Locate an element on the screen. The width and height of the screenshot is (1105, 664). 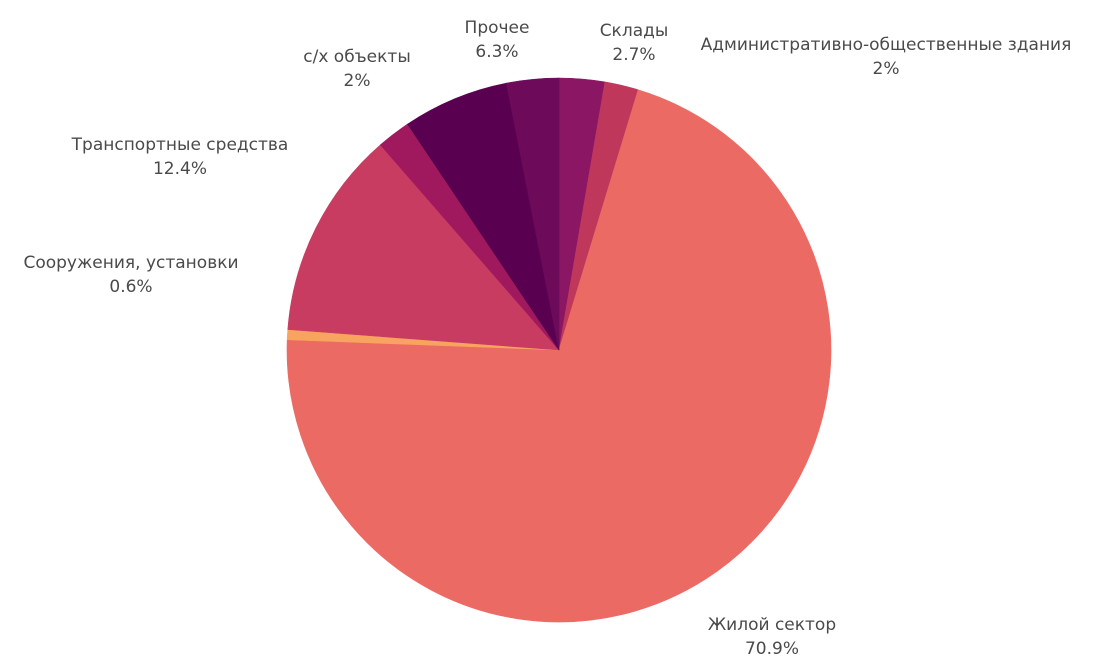
slice-label: с/х объекты is located at coordinates (357, 57).